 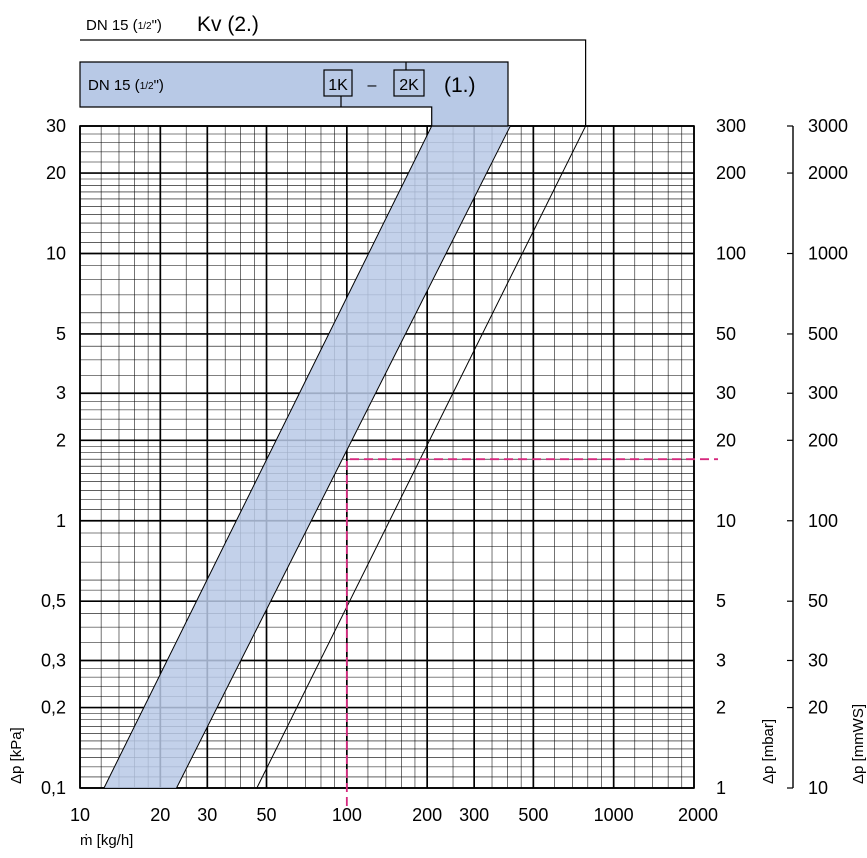 I want to click on y-tick-label-mbar: 2, so click(x=721, y=708).